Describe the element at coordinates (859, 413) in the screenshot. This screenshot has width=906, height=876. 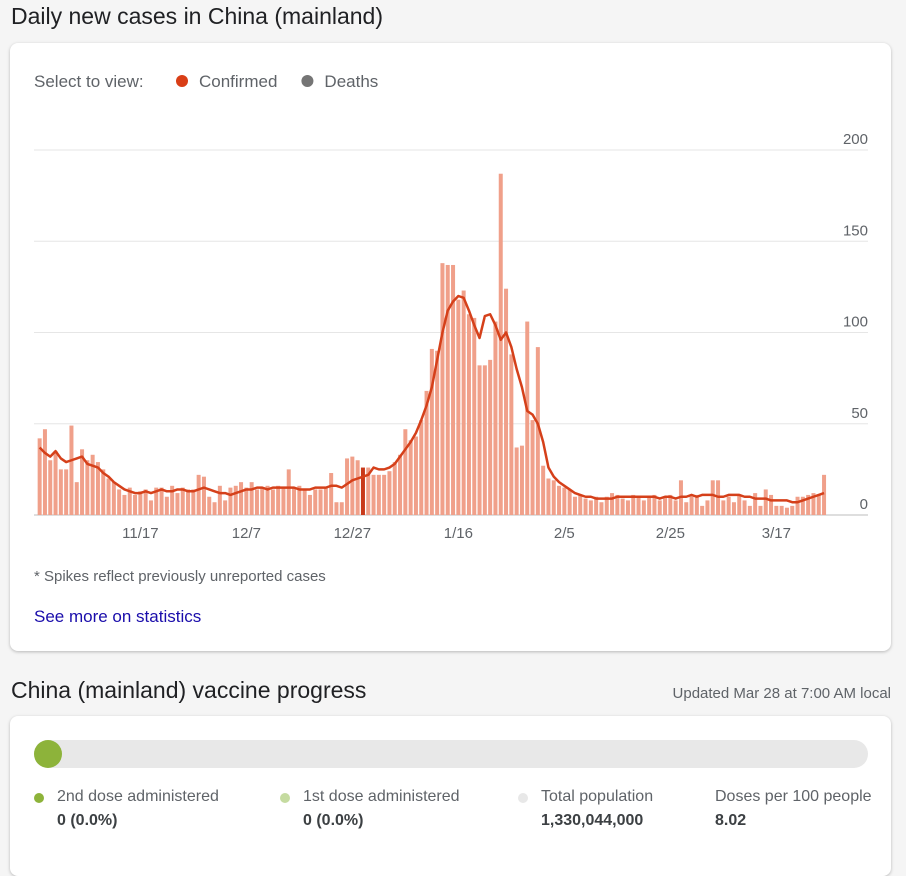
I see `y-tick-label: 50` at that location.